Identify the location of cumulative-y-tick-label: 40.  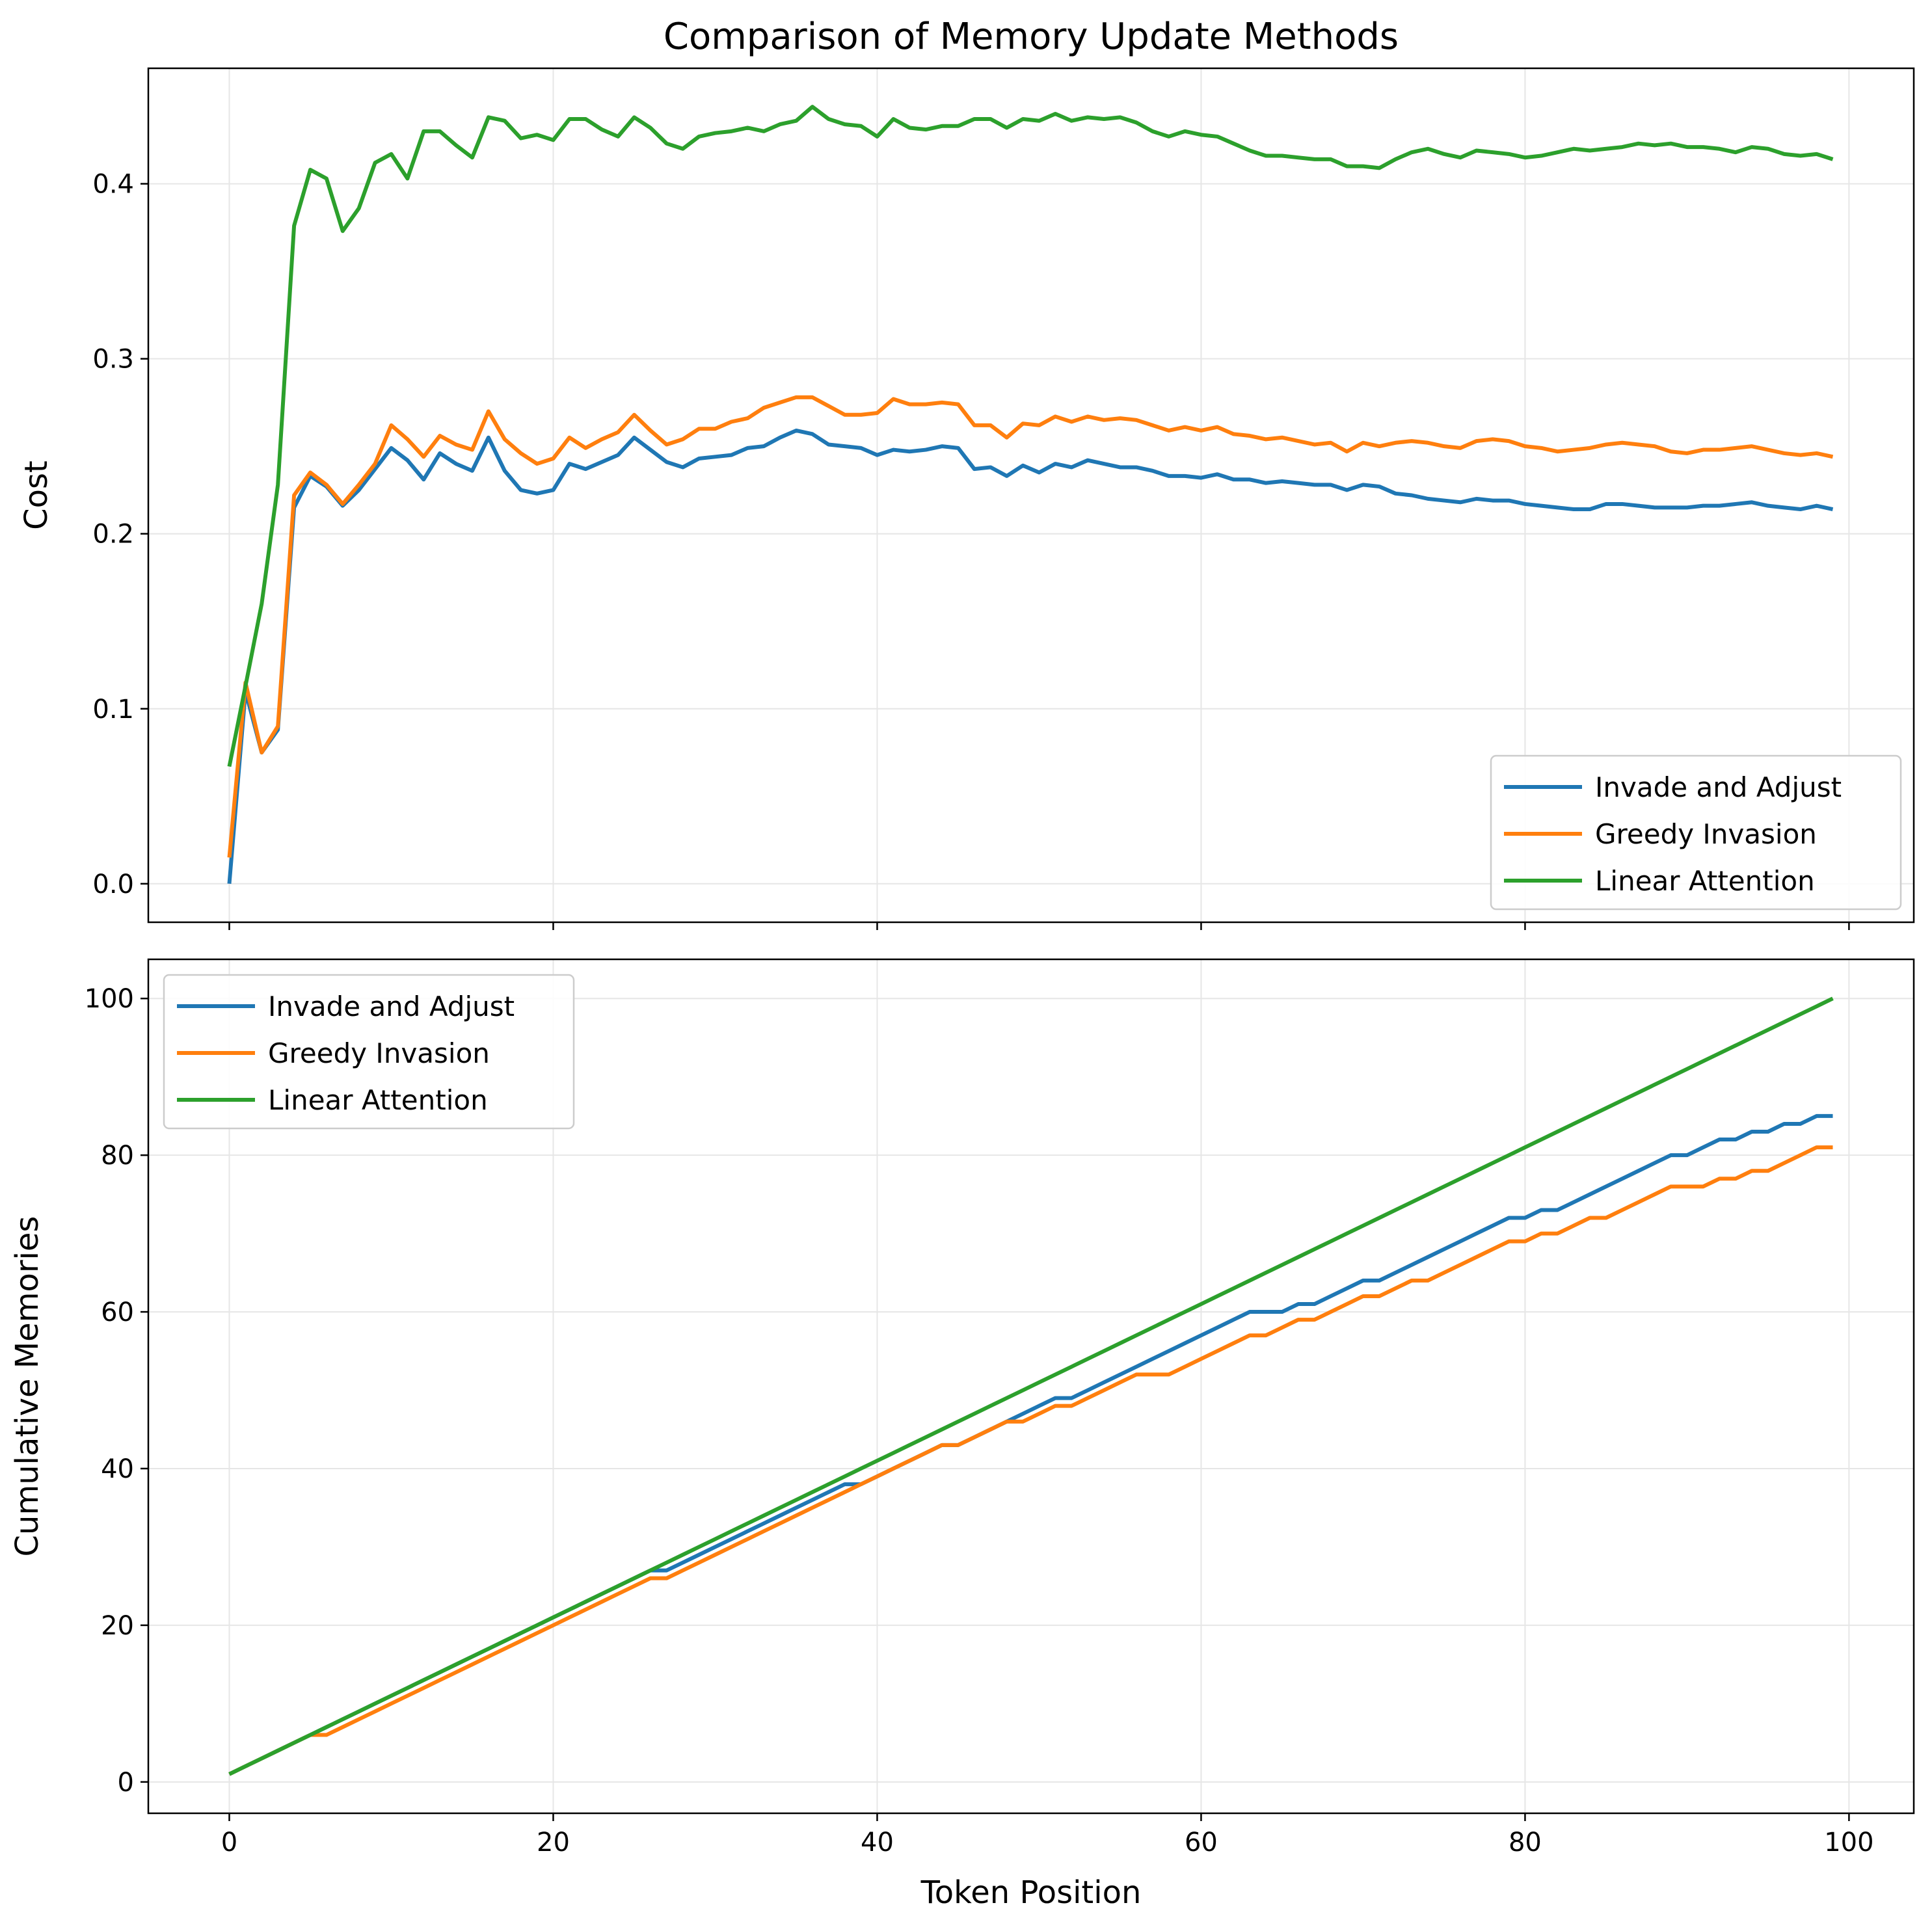
(117, 1469).